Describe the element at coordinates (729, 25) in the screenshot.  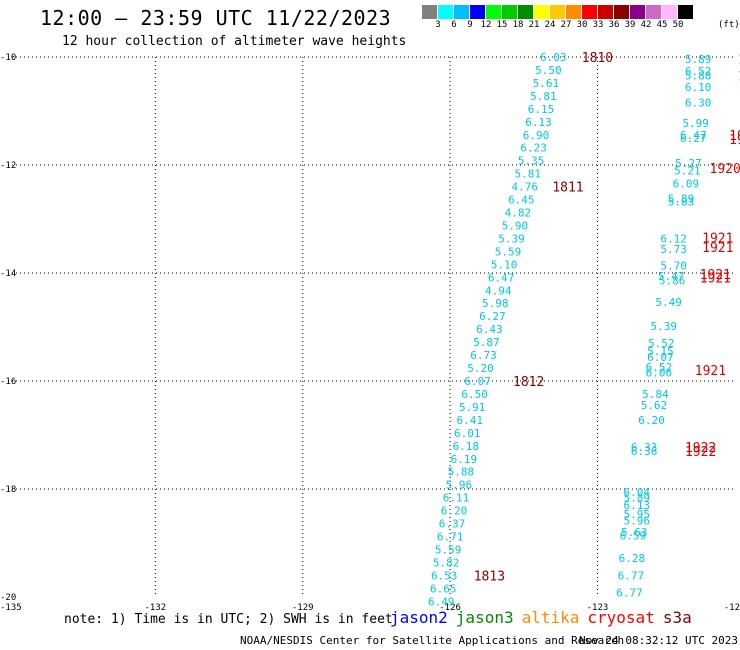
I see `color-scale-unit: (ft)` at that location.